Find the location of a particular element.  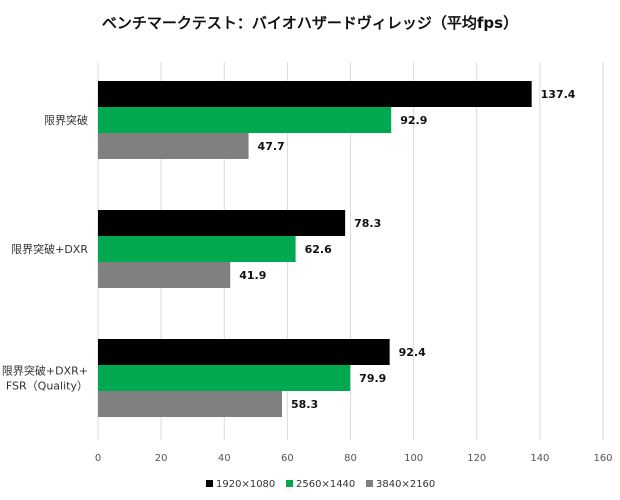

x-axis-ticks: 0 20 40 60 80 100 120 140 160 is located at coordinates (354, 458).